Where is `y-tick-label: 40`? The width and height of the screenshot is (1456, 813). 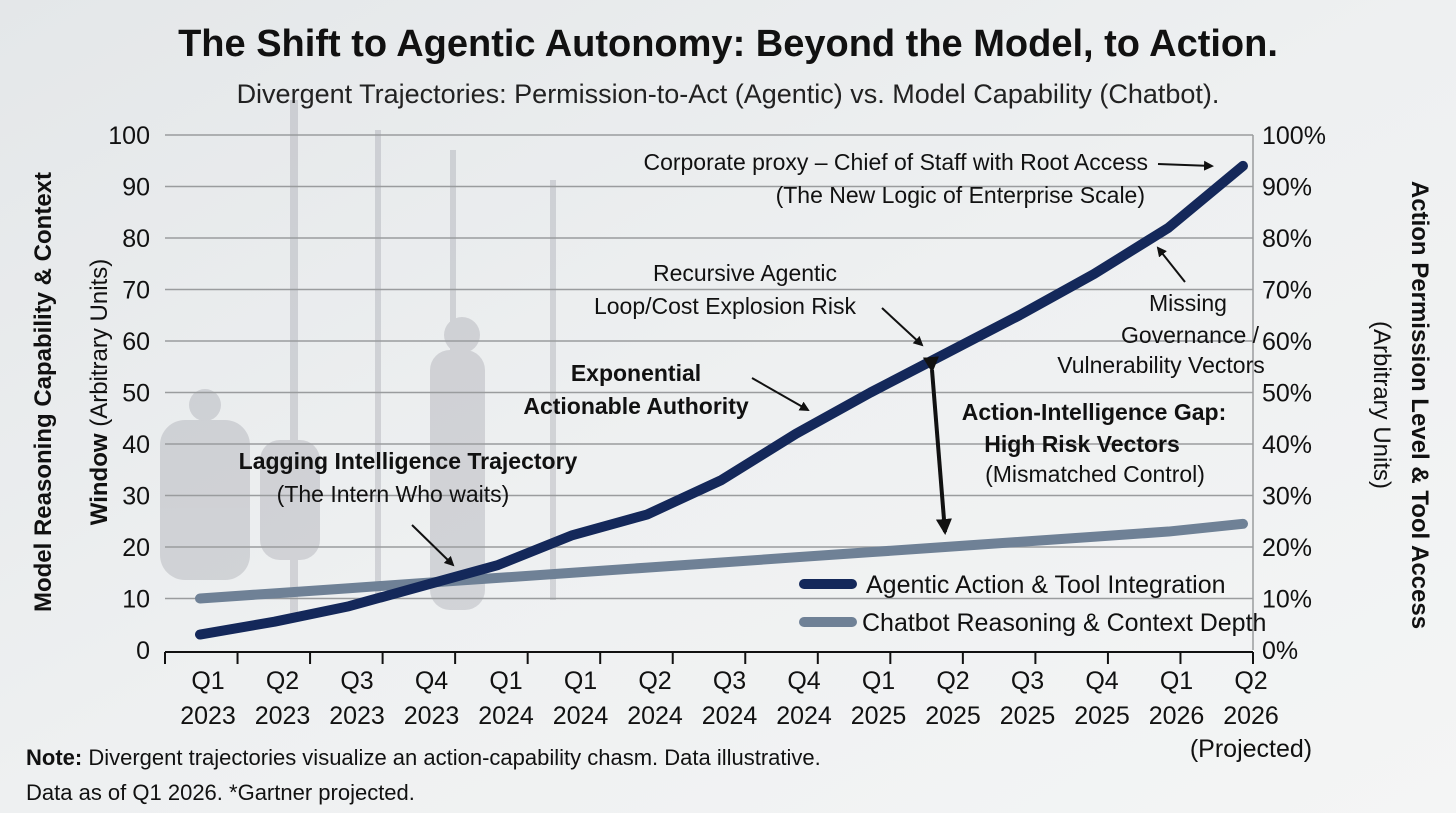 y-tick-label: 40 is located at coordinates (136, 445).